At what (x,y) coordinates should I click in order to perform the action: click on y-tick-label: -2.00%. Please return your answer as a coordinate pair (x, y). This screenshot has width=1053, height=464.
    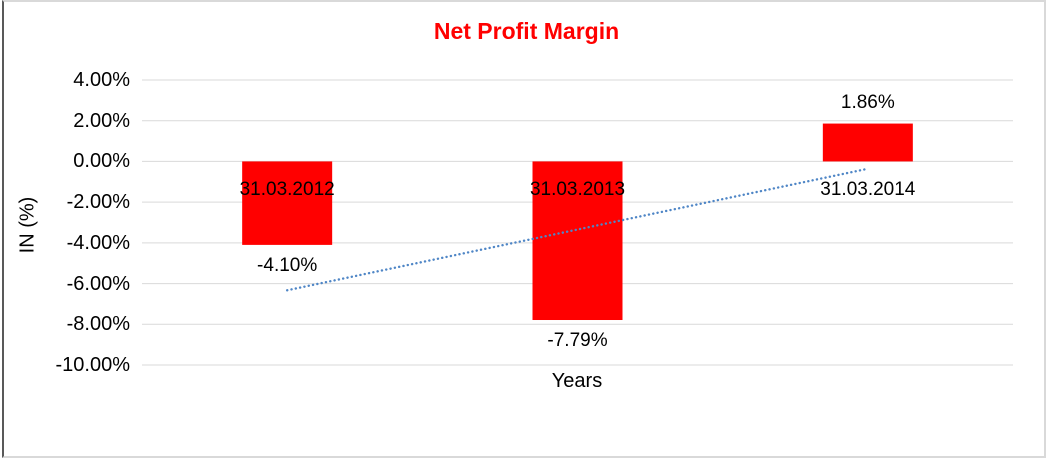
    Looking at the image, I should click on (98, 202).